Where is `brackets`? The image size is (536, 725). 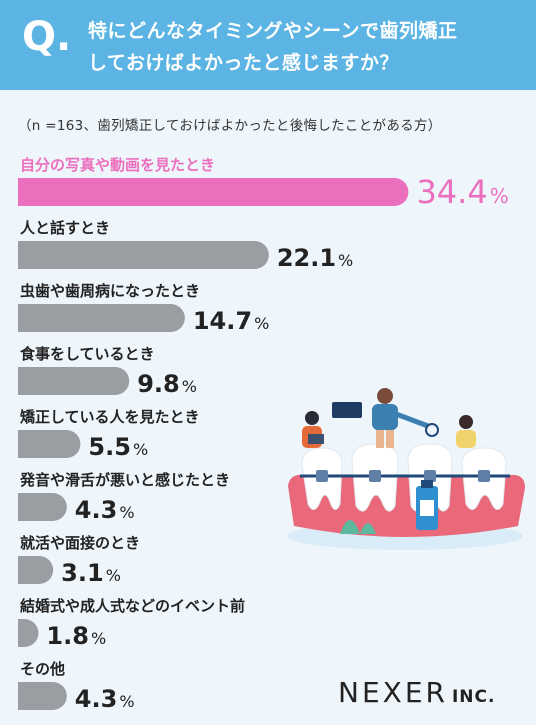
brackets is located at coordinates (403, 476).